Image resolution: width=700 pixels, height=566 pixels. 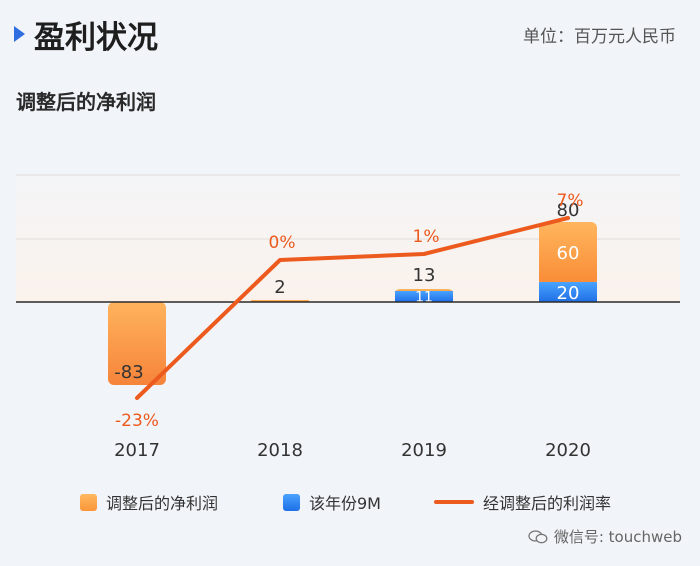 I want to click on x-tick-label-2019: 2019, so click(x=424, y=450).